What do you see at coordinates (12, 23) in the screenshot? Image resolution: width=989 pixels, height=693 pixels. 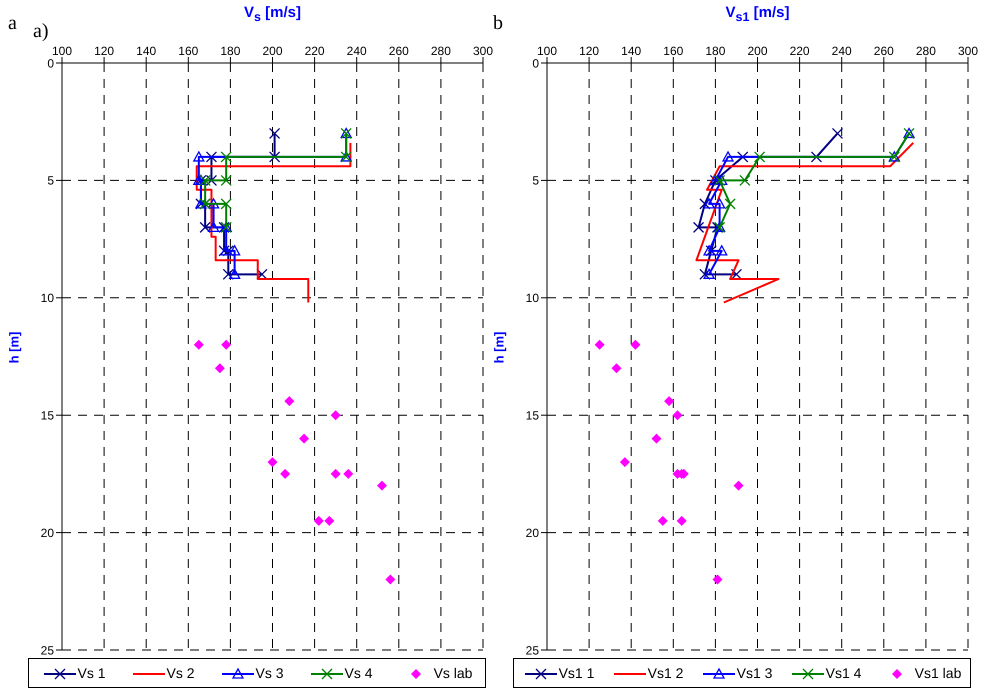 I see `text: a` at bounding box center [12, 23].